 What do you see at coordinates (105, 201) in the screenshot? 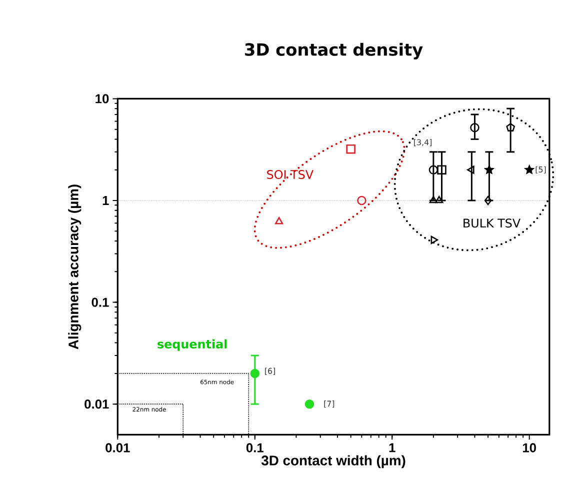
I see `y-tick-label: 1` at bounding box center [105, 201].